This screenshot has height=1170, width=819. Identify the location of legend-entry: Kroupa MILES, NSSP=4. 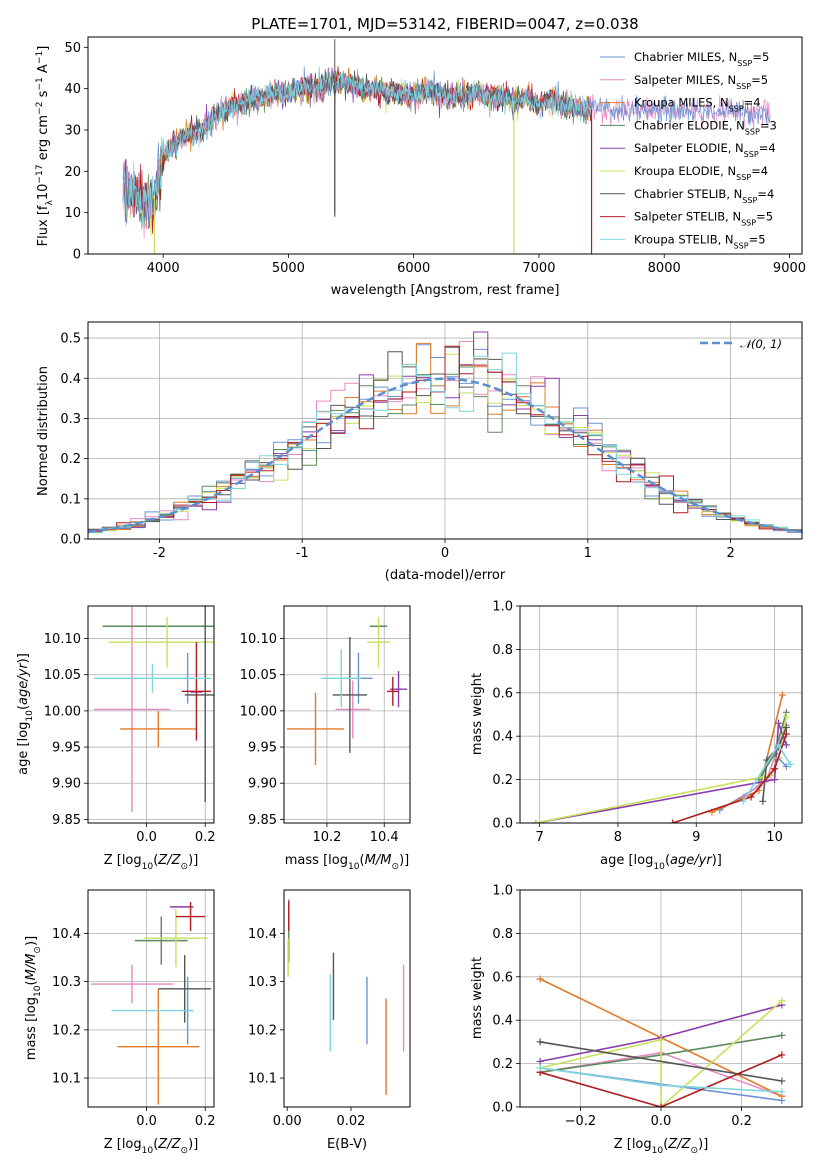
(697, 105).